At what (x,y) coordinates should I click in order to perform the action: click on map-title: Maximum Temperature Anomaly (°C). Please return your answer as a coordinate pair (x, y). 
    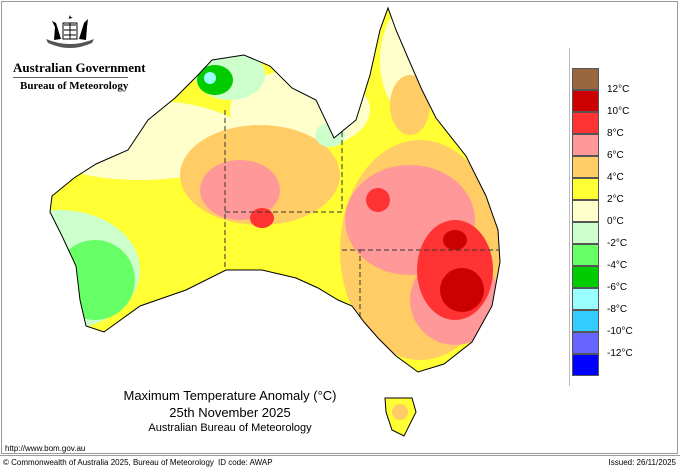
    Looking at the image, I should click on (230, 395).